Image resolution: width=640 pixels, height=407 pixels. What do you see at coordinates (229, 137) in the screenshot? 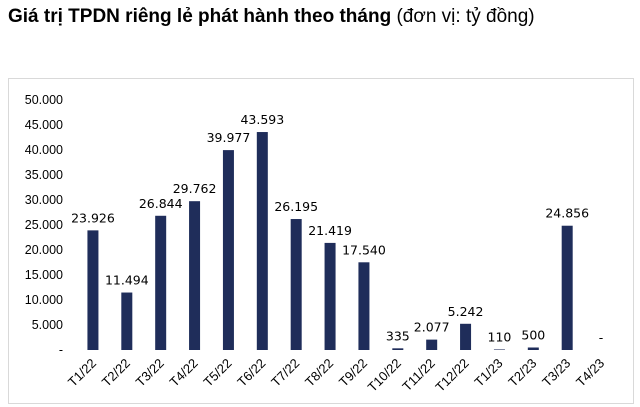
I see `data-label: 39.977` at bounding box center [229, 137].